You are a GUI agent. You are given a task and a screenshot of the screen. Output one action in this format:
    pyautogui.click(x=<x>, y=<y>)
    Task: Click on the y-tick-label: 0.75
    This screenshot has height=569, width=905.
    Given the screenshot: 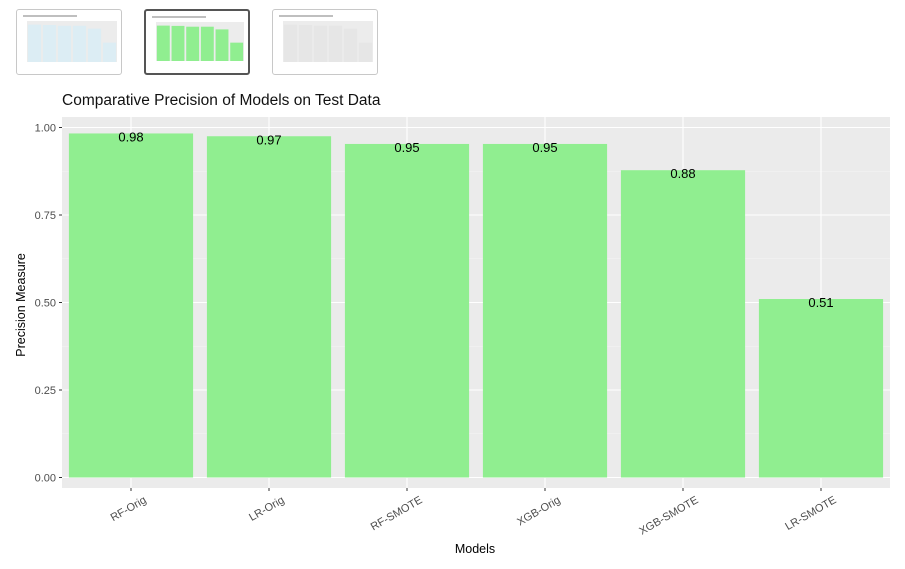 What is the action you would take?
    pyautogui.click(x=45, y=216)
    